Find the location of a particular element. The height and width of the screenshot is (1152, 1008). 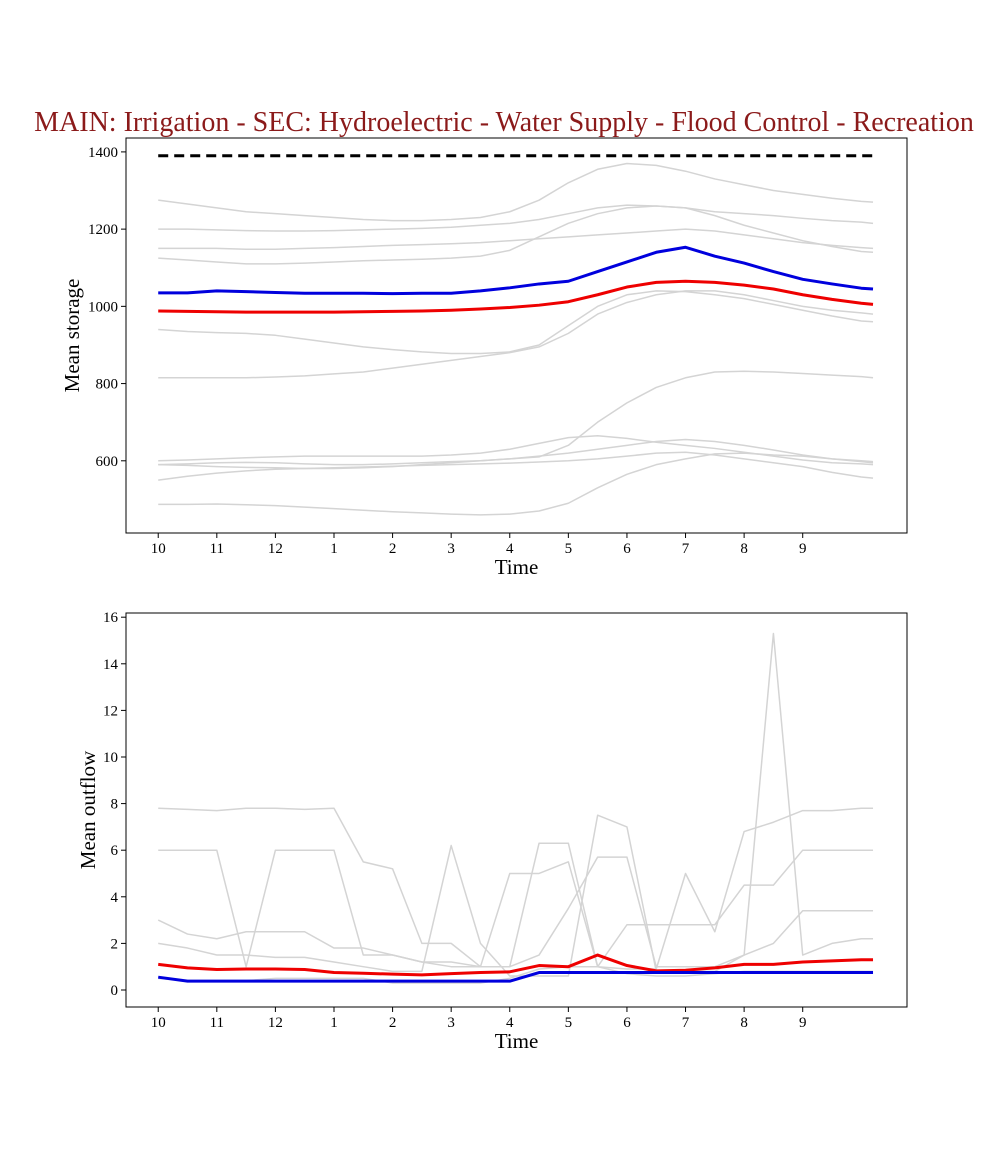

y-tick-label: 1400 is located at coordinates (103, 153).